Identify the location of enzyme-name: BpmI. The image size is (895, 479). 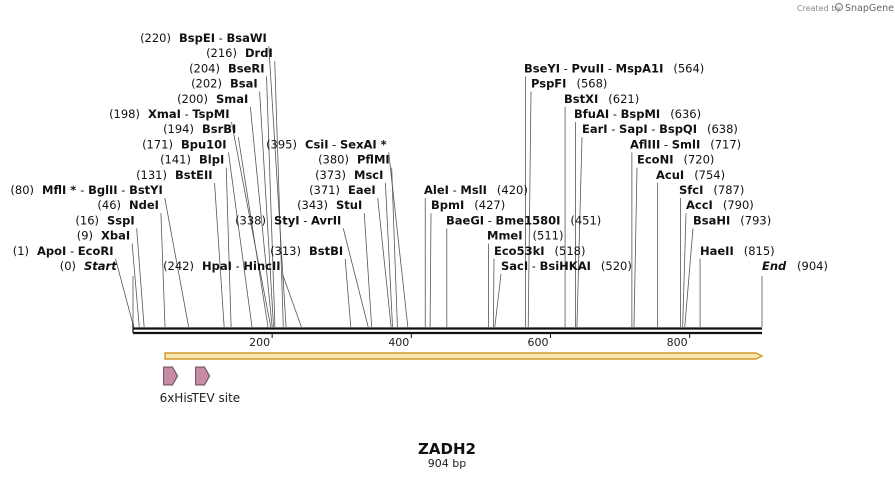
(447, 205).